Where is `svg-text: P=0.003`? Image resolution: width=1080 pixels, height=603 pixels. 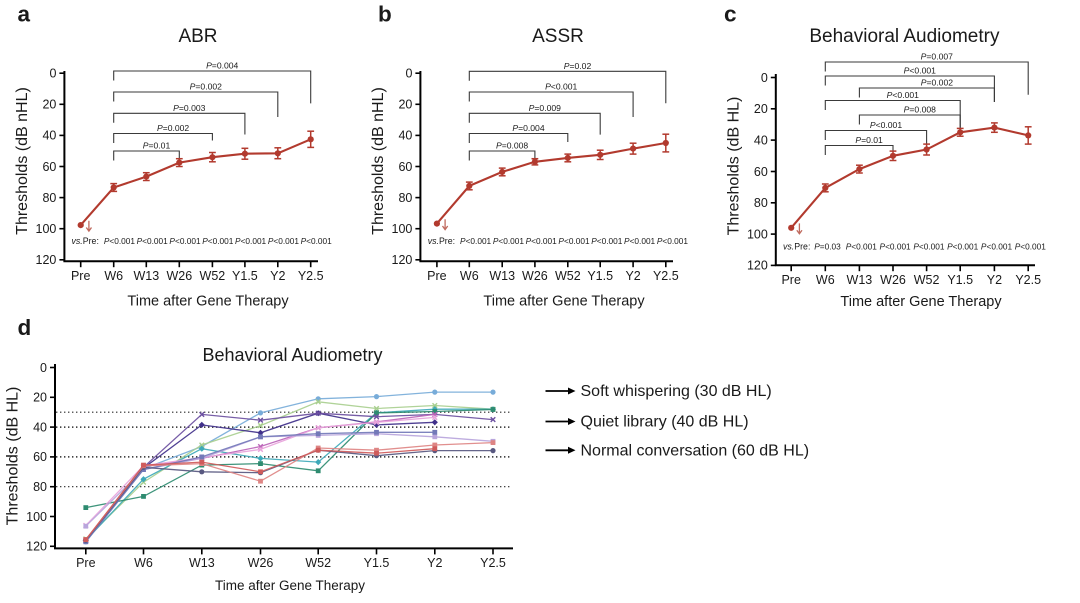 svg-text: P=0.003 is located at coordinates (189, 108).